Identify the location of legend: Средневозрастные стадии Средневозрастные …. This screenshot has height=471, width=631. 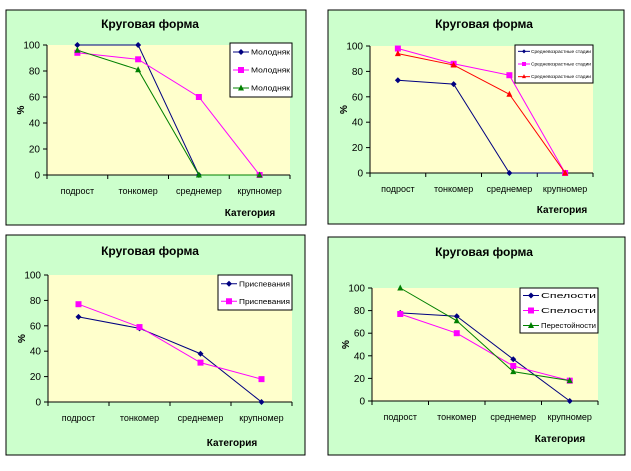
(554, 64).